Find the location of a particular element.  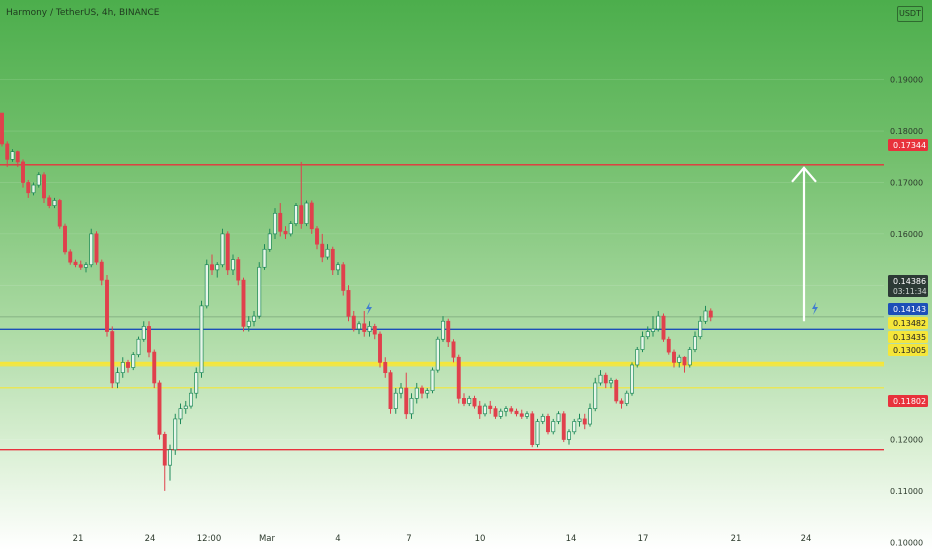

countdown-label: 03:11:34 is located at coordinates (910, 291).